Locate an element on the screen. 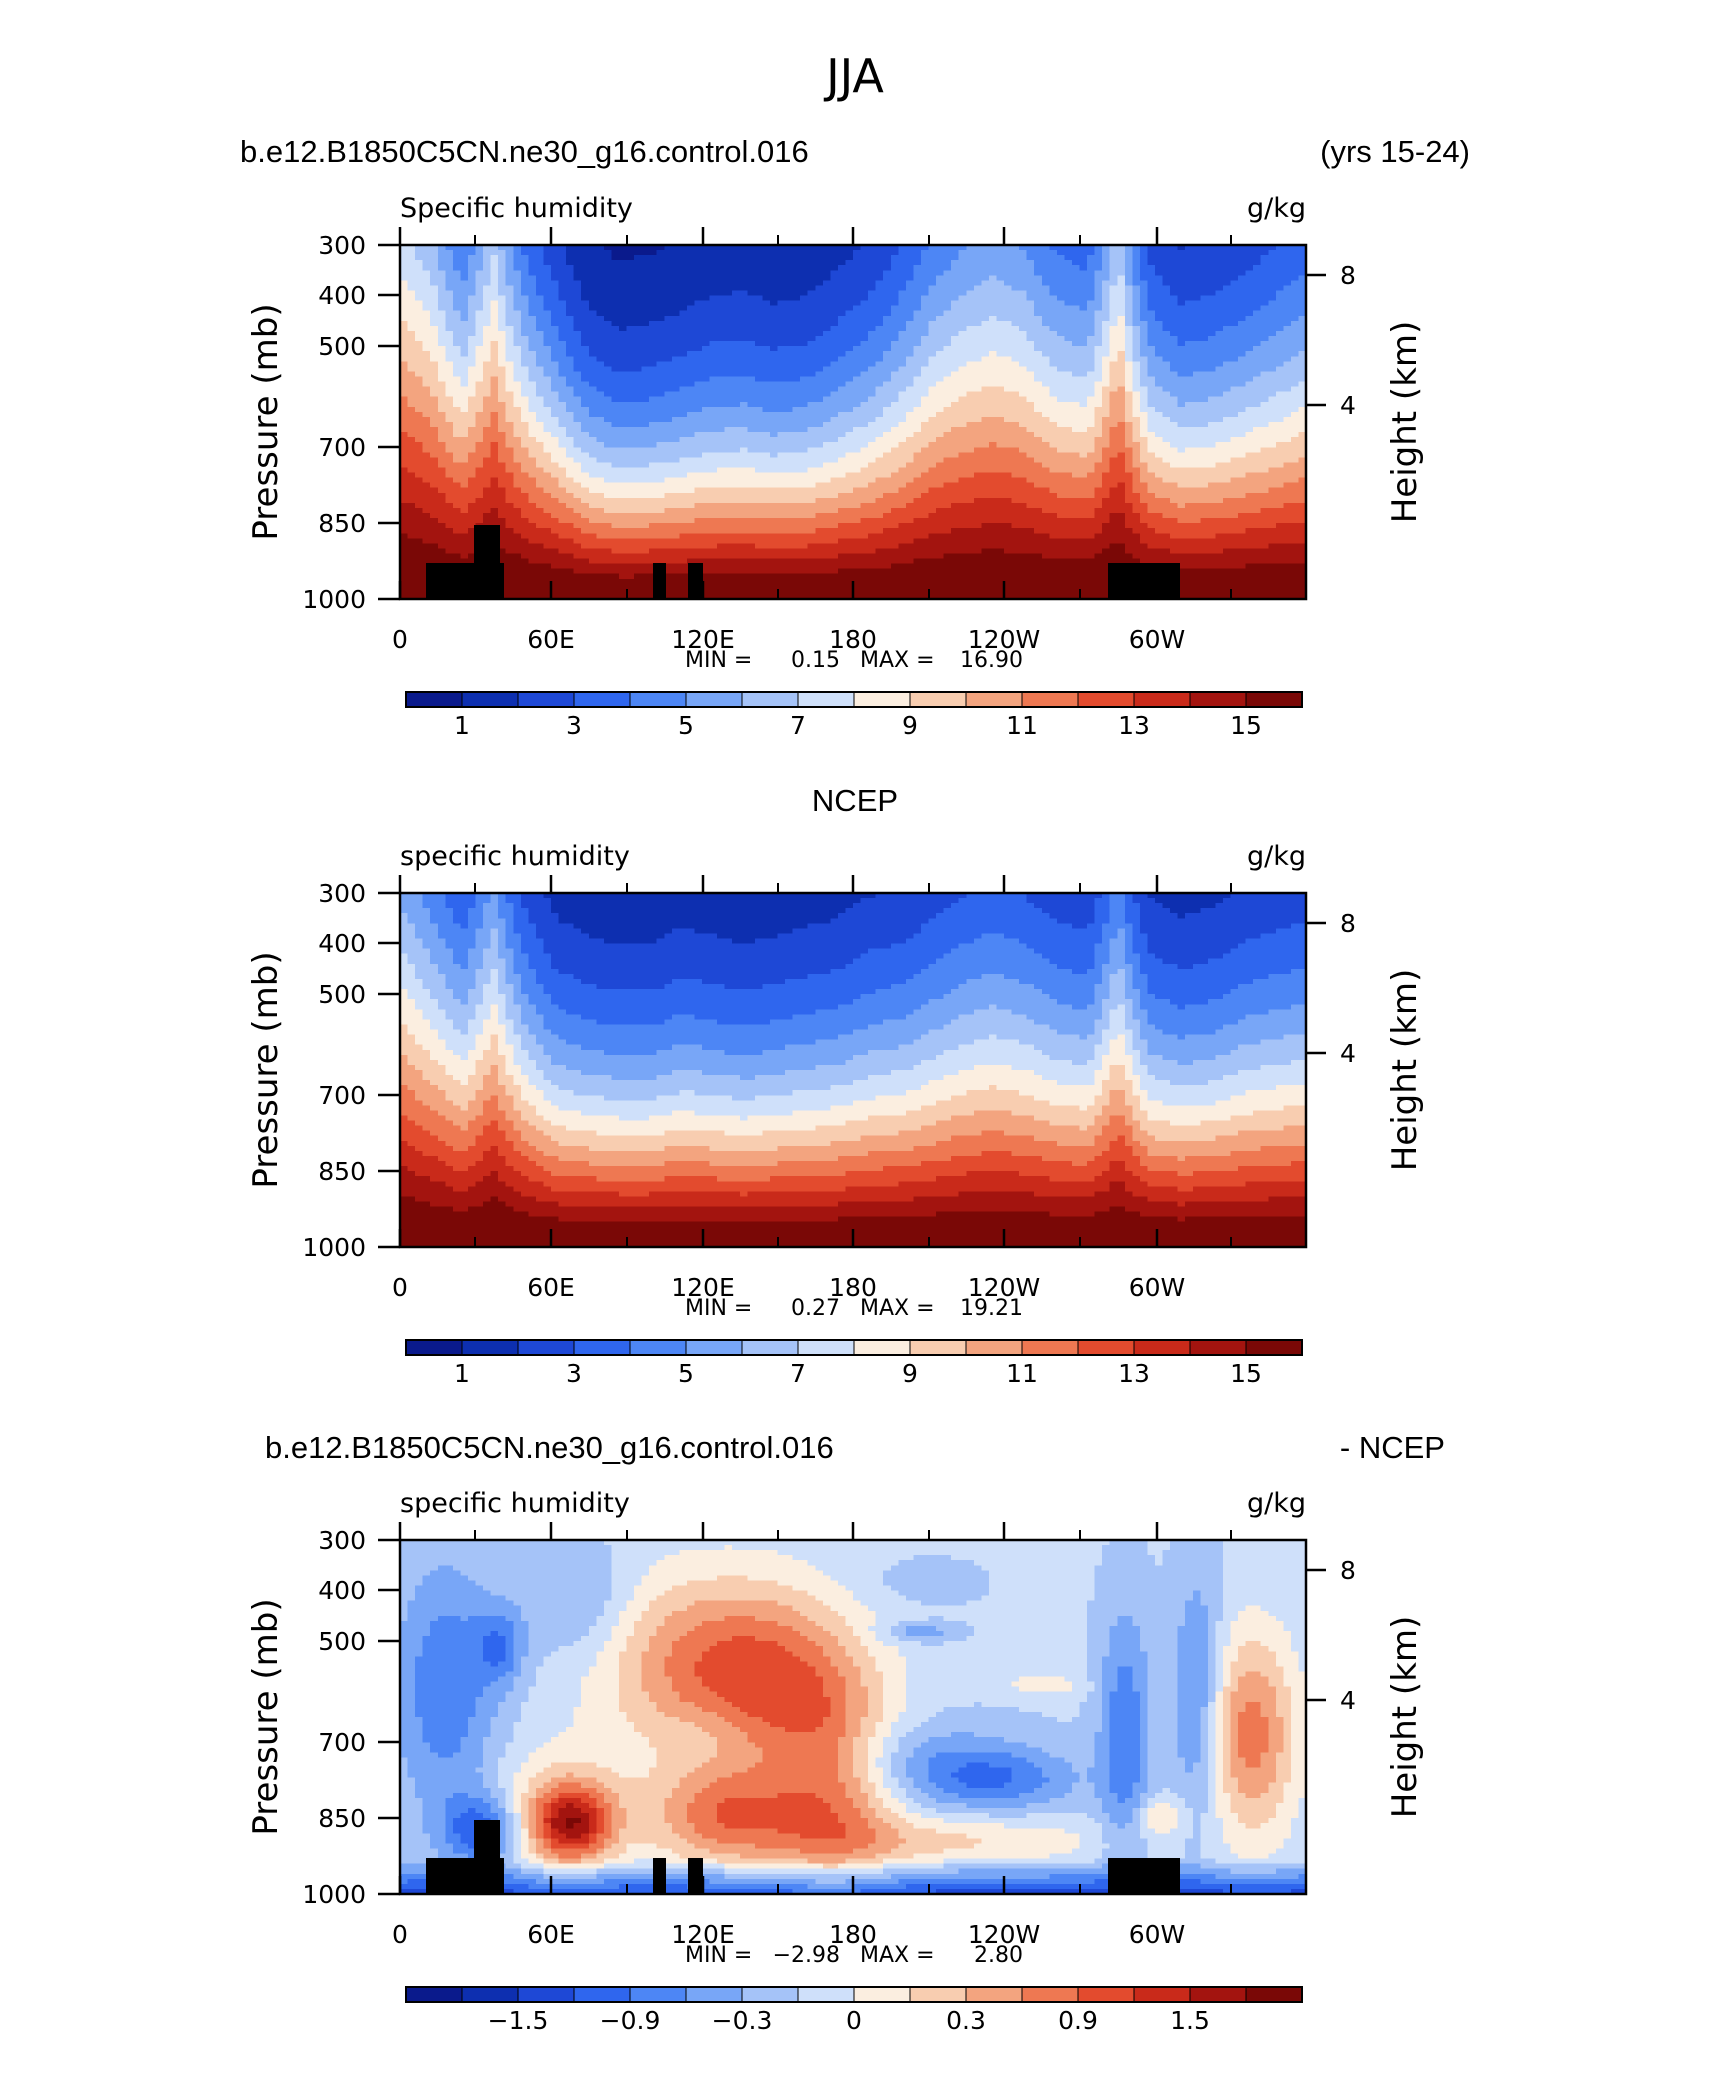  figure-title: JJA is located at coordinates (853, 76).